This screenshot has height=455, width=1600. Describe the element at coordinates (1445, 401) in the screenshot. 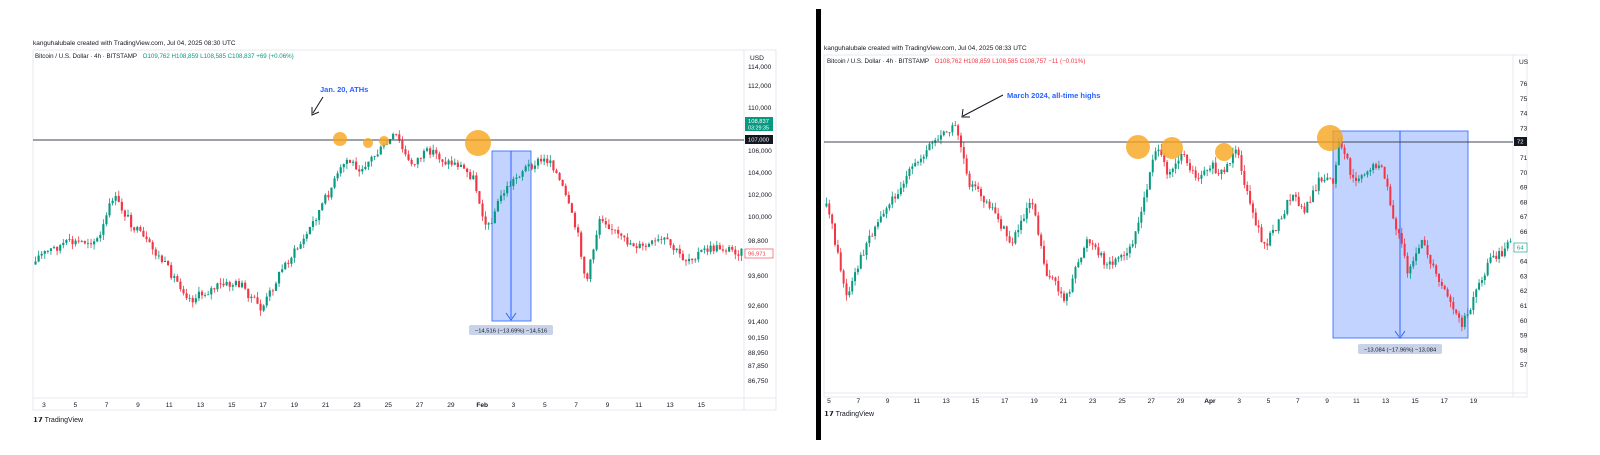

I see `time-tick-label: 17` at that location.